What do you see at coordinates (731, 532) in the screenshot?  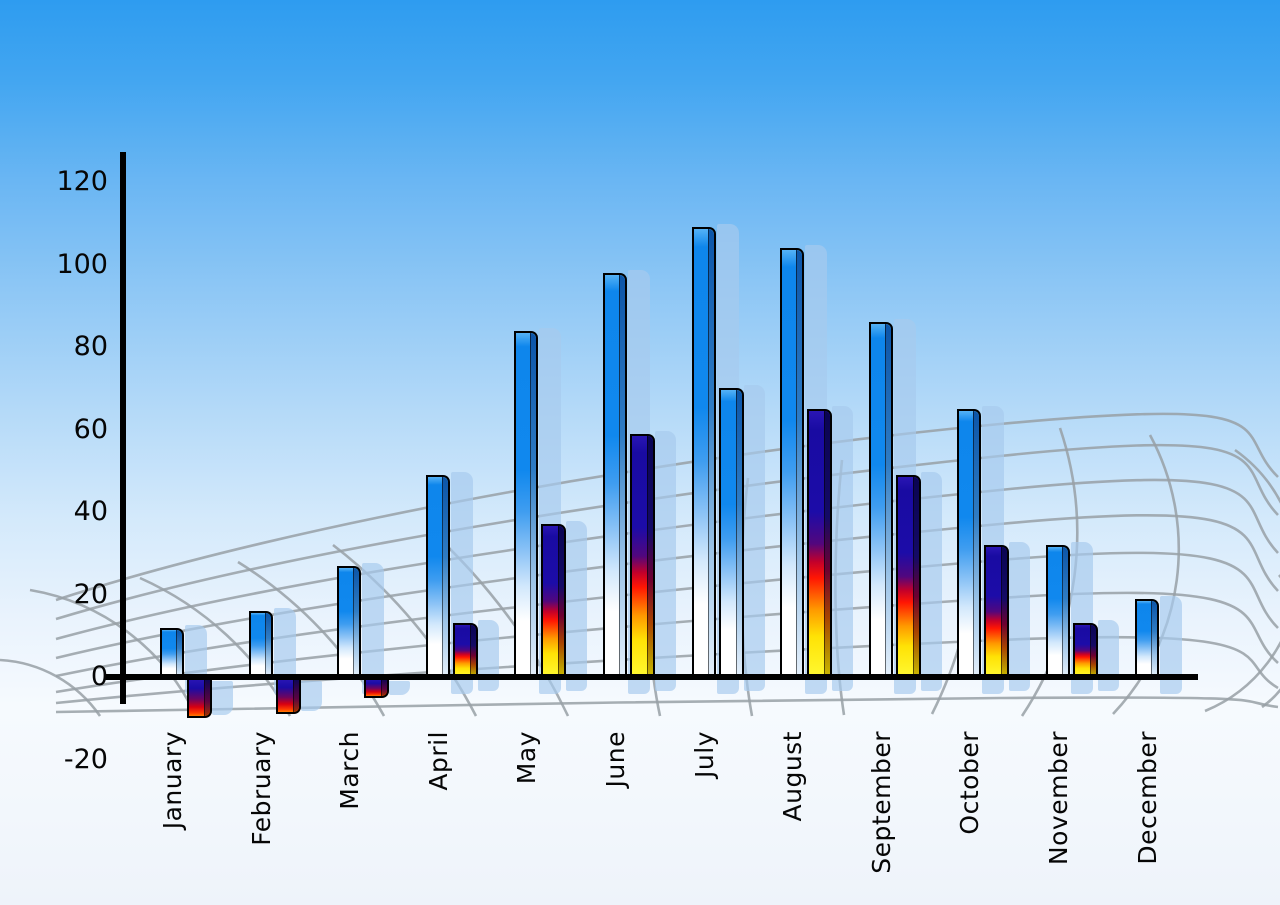 I see `bar-july-secondary` at bounding box center [731, 532].